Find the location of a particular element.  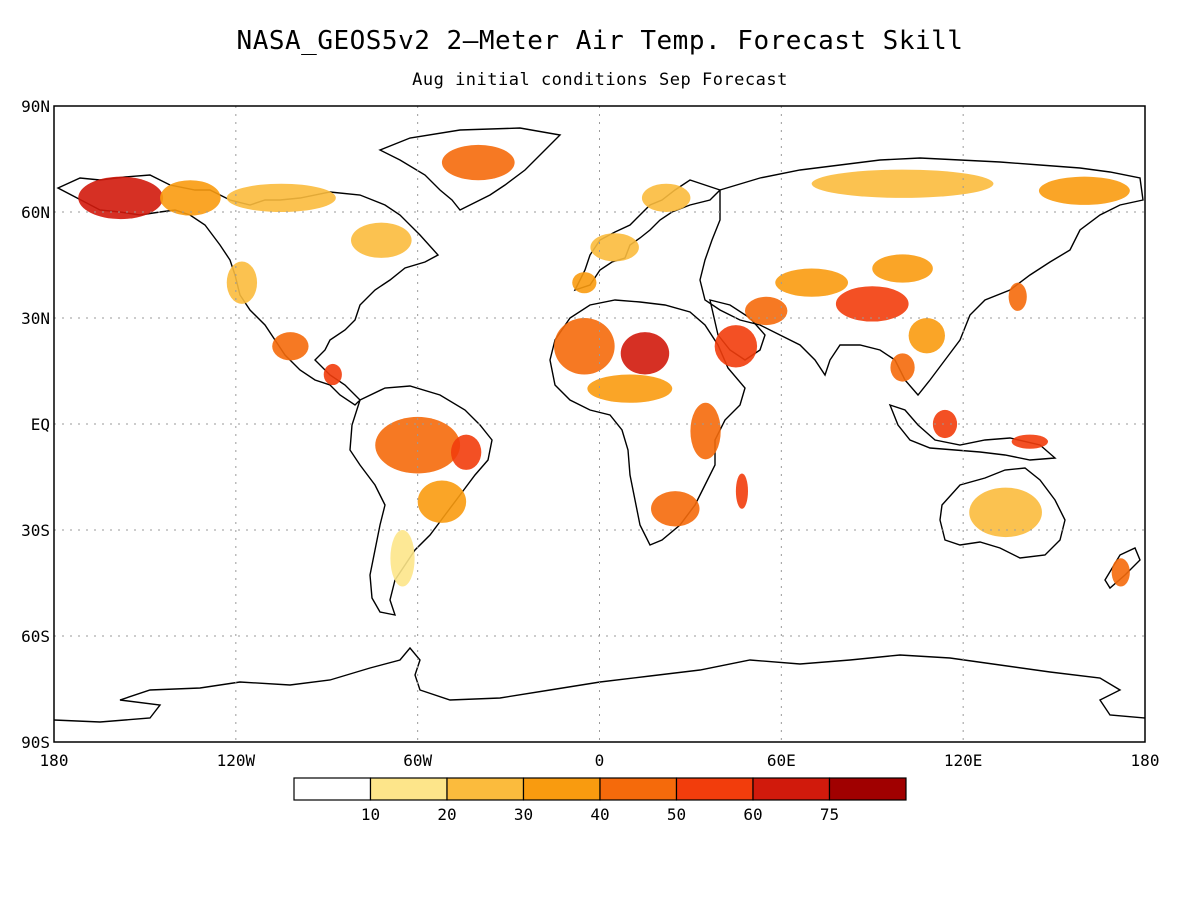

colorbar-label: 75 is located at coordinates (829, 814).